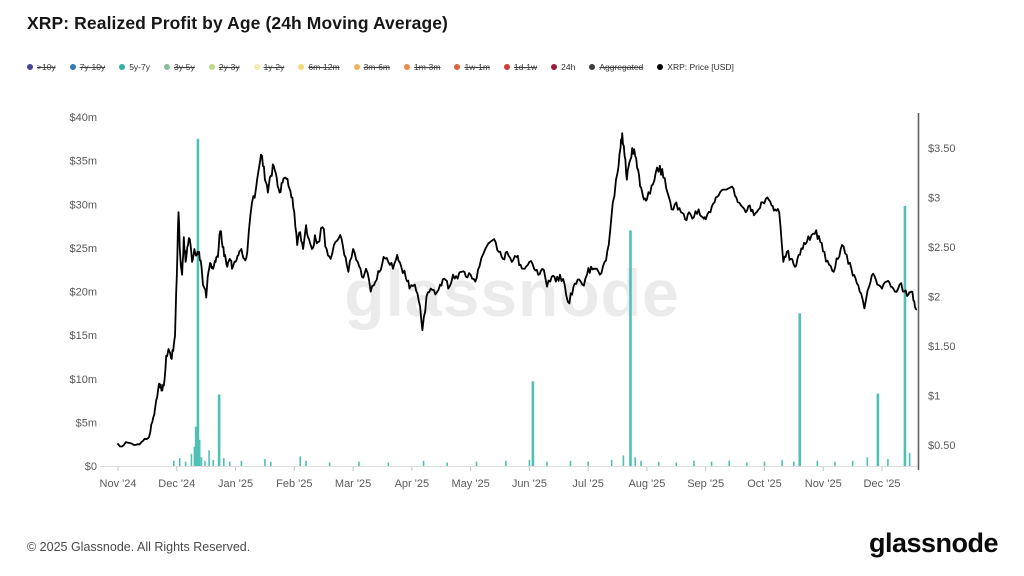  Describe the element at coordinates (412, 484) in the screenshot. I see `x-axis-label: Apr '25` at that location.